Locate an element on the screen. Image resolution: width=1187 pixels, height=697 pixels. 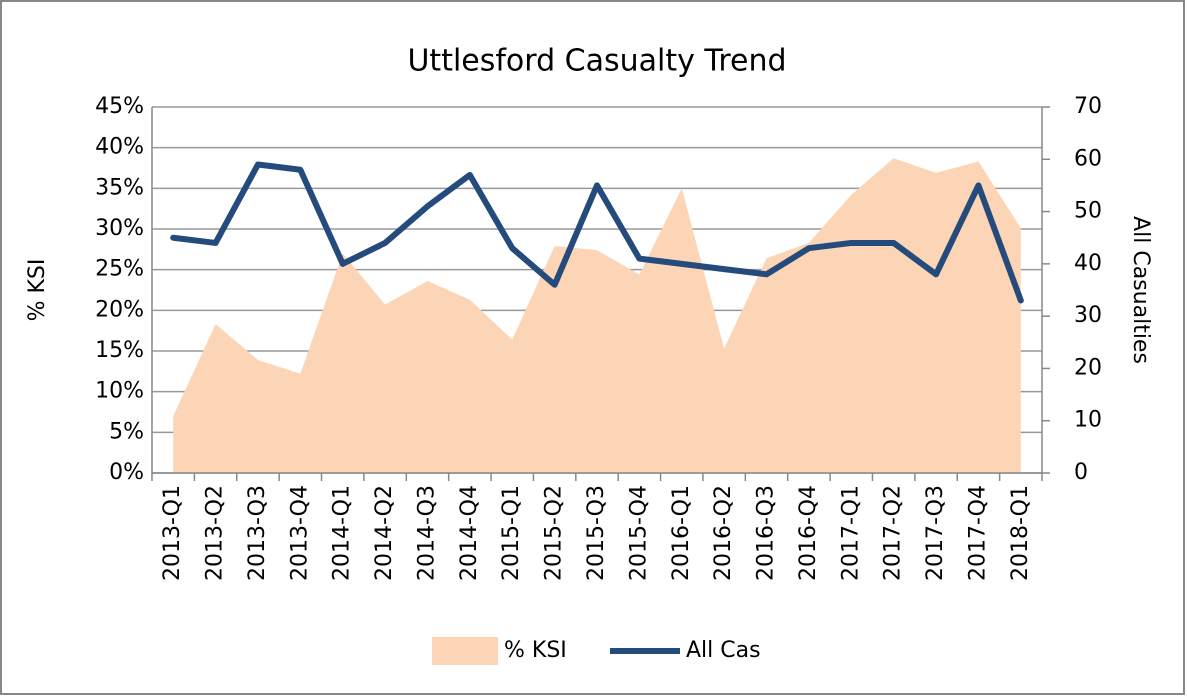
y2-tick-label: 10 is located at coordinates (1088, 420).